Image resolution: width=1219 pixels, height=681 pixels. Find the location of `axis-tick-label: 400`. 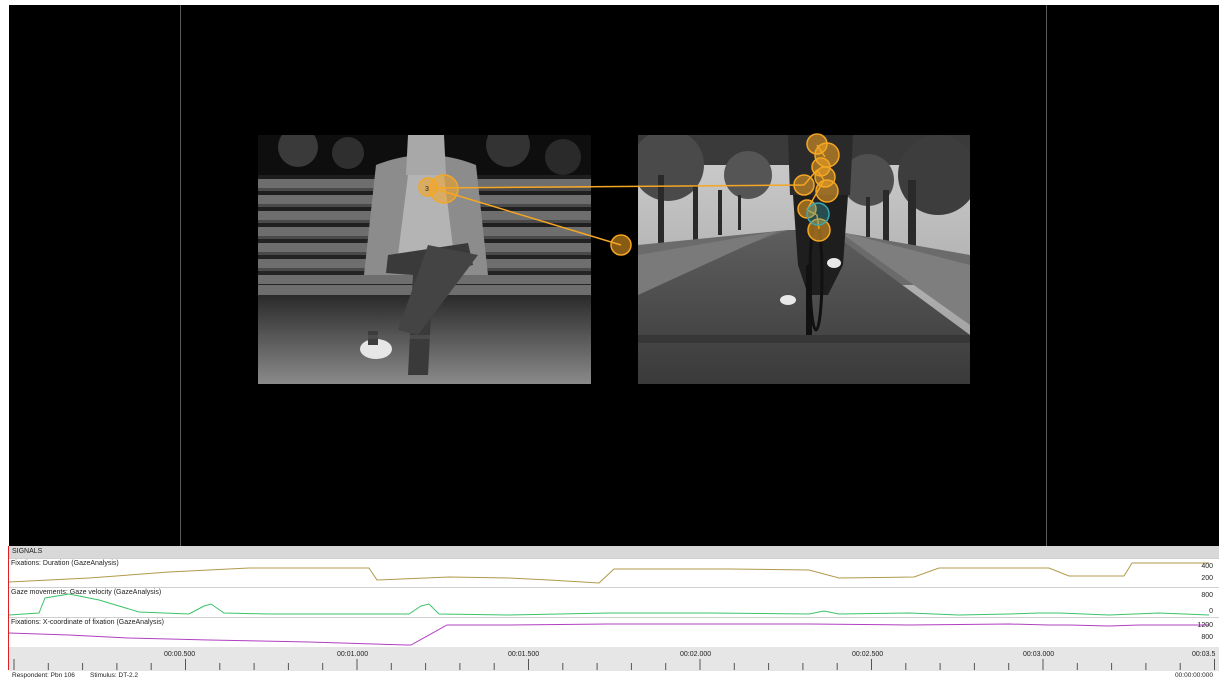

axis-tick-label: 400 is located at coordinates (1207, 566).